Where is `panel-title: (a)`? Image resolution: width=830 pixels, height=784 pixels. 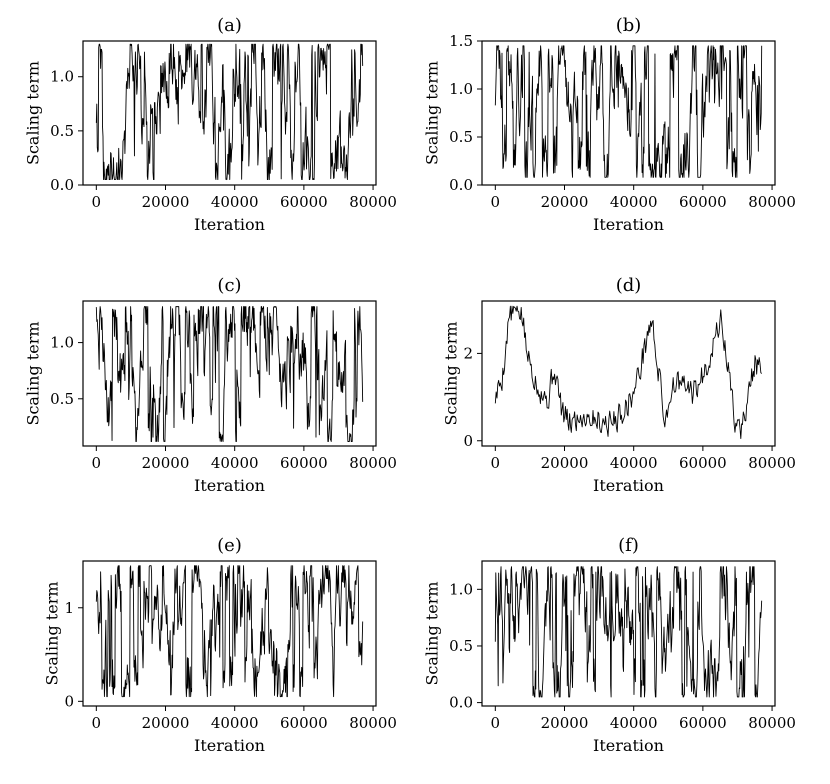 panel-title: (a) is located at coordinates (229, 25).